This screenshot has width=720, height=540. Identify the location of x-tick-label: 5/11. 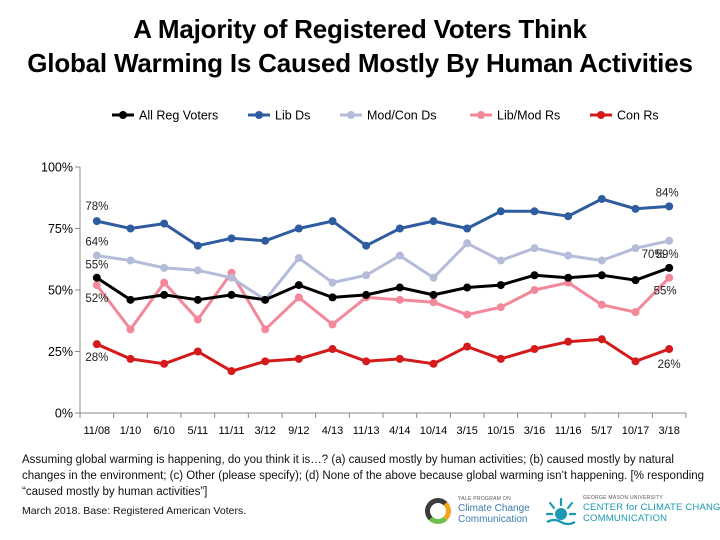
(198, 431).